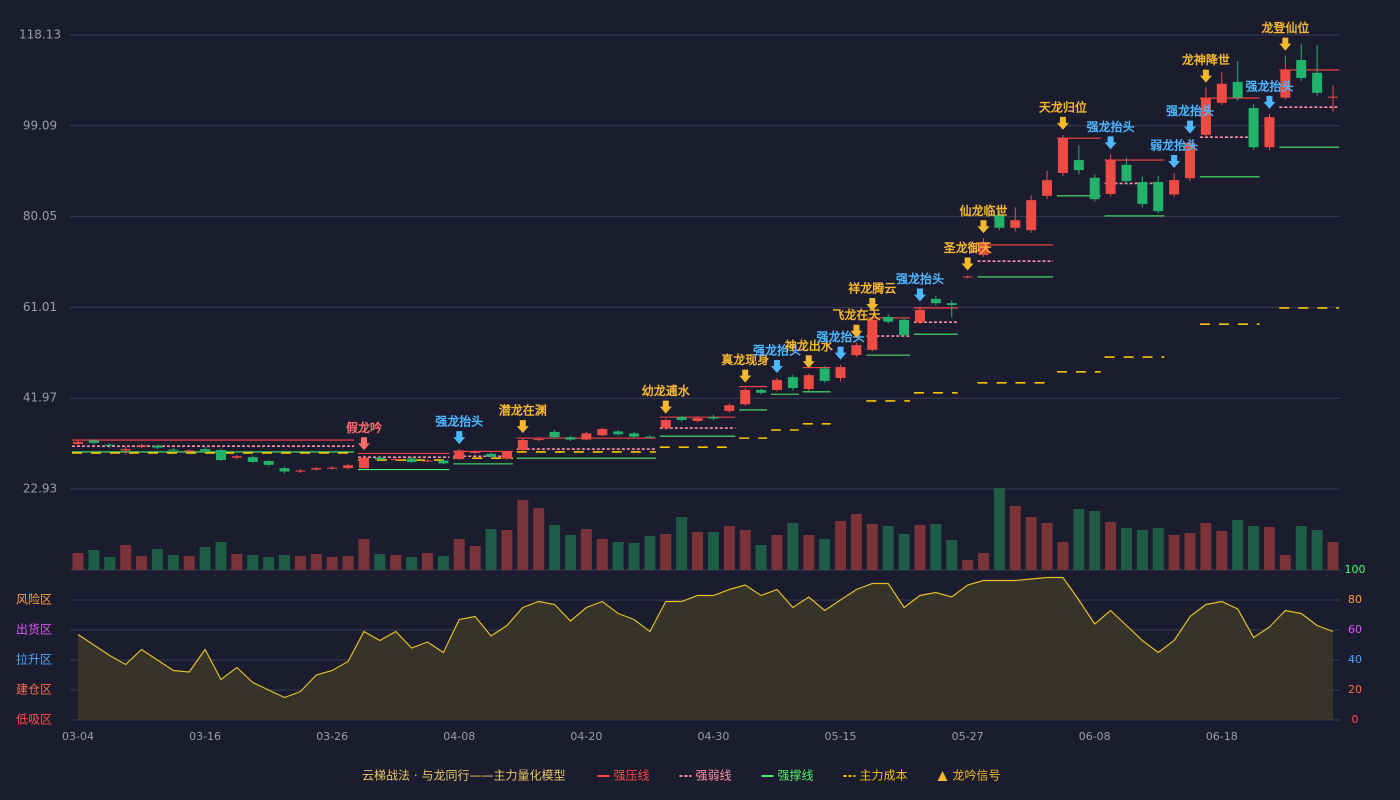 The height and width of the screenshot is (800, 1400). I want to click on zone-label: 拉升区, so click(34, 659).